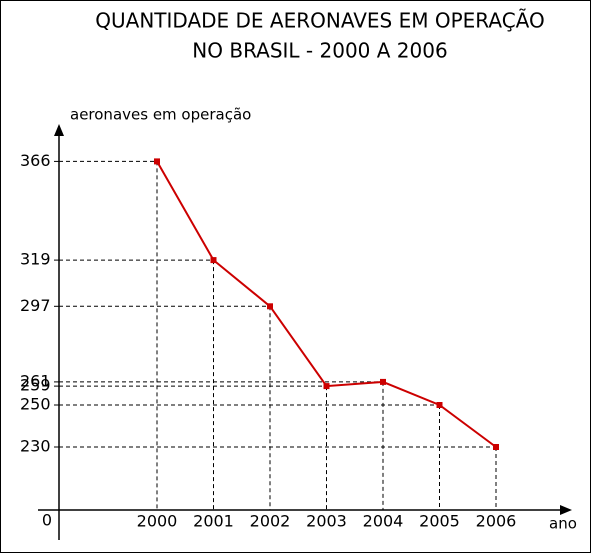 The width and height of the screenshot is (591, 553). What do you see at coordinates (496, 521) in the screenshot?
I see `x-tick-label: 2006` at bounding box center [496, 521].